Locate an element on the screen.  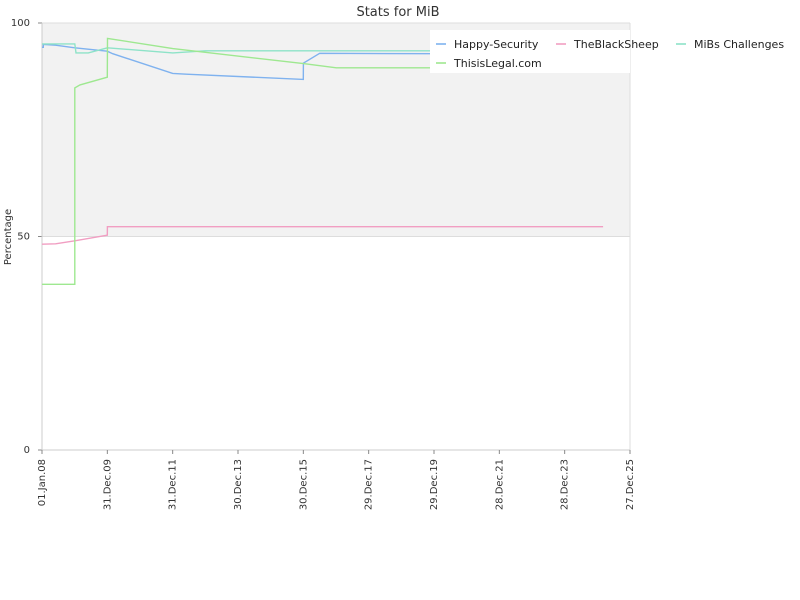
chart-title: Stats for MiB is located at coordinates (397, 12).